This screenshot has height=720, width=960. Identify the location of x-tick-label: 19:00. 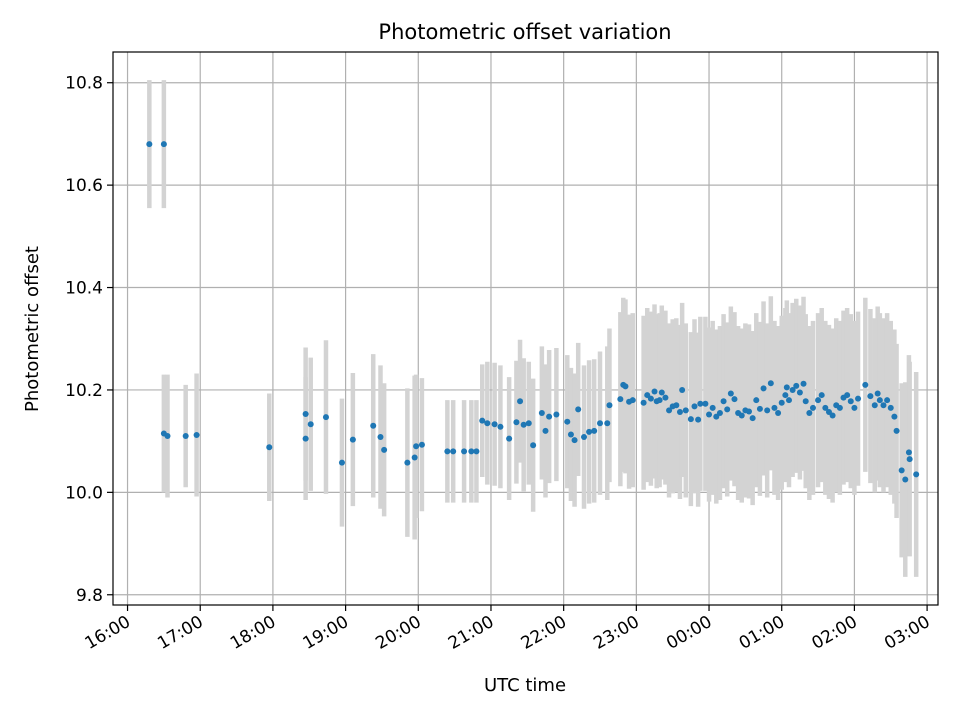
(326, 633).